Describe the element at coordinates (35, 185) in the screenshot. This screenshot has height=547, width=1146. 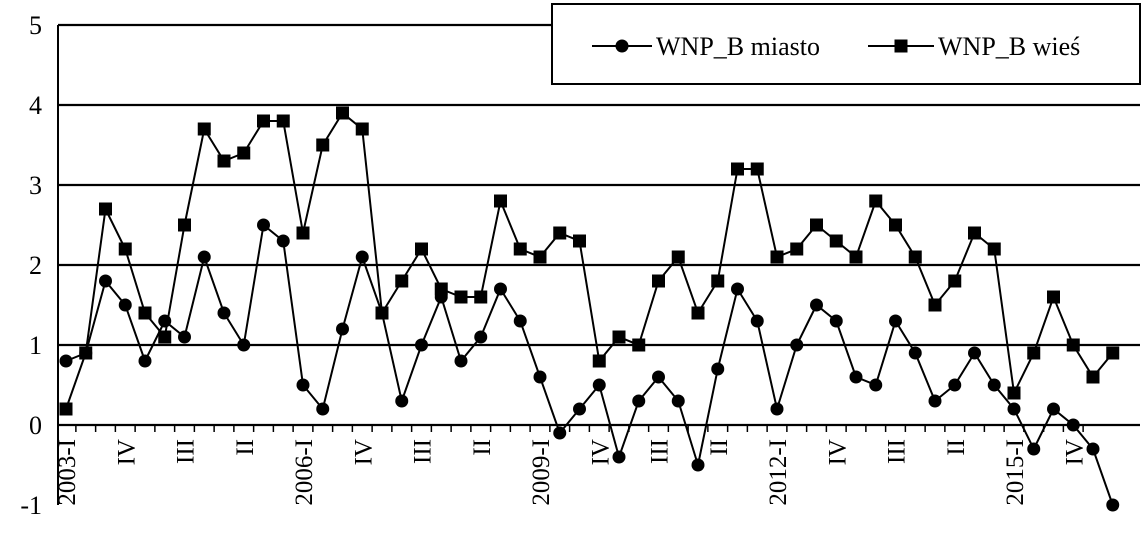
I see `y-tick-label: 3` at that location.